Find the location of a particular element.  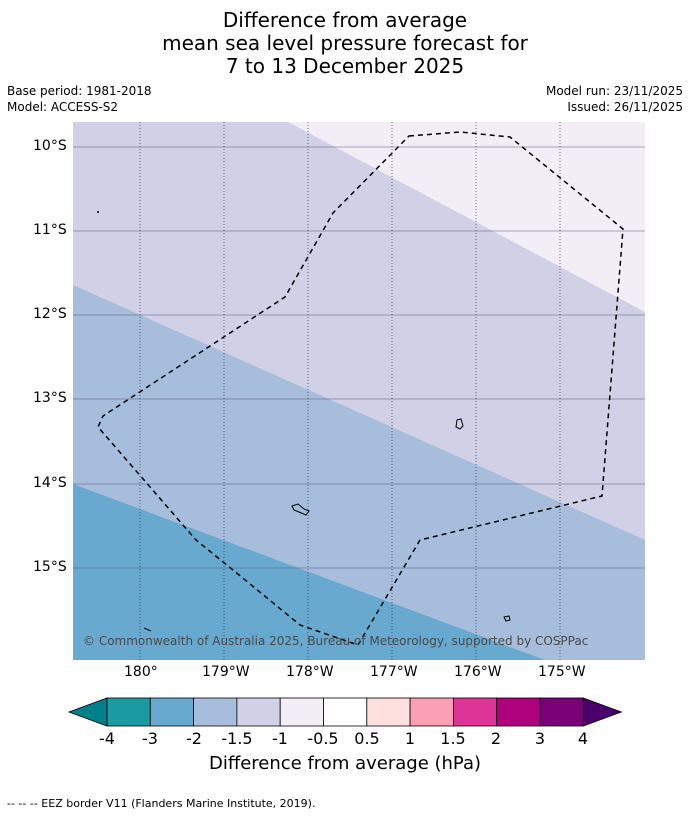

base-period: Base period: 1981-2018 is located at coordinates (79, 91).